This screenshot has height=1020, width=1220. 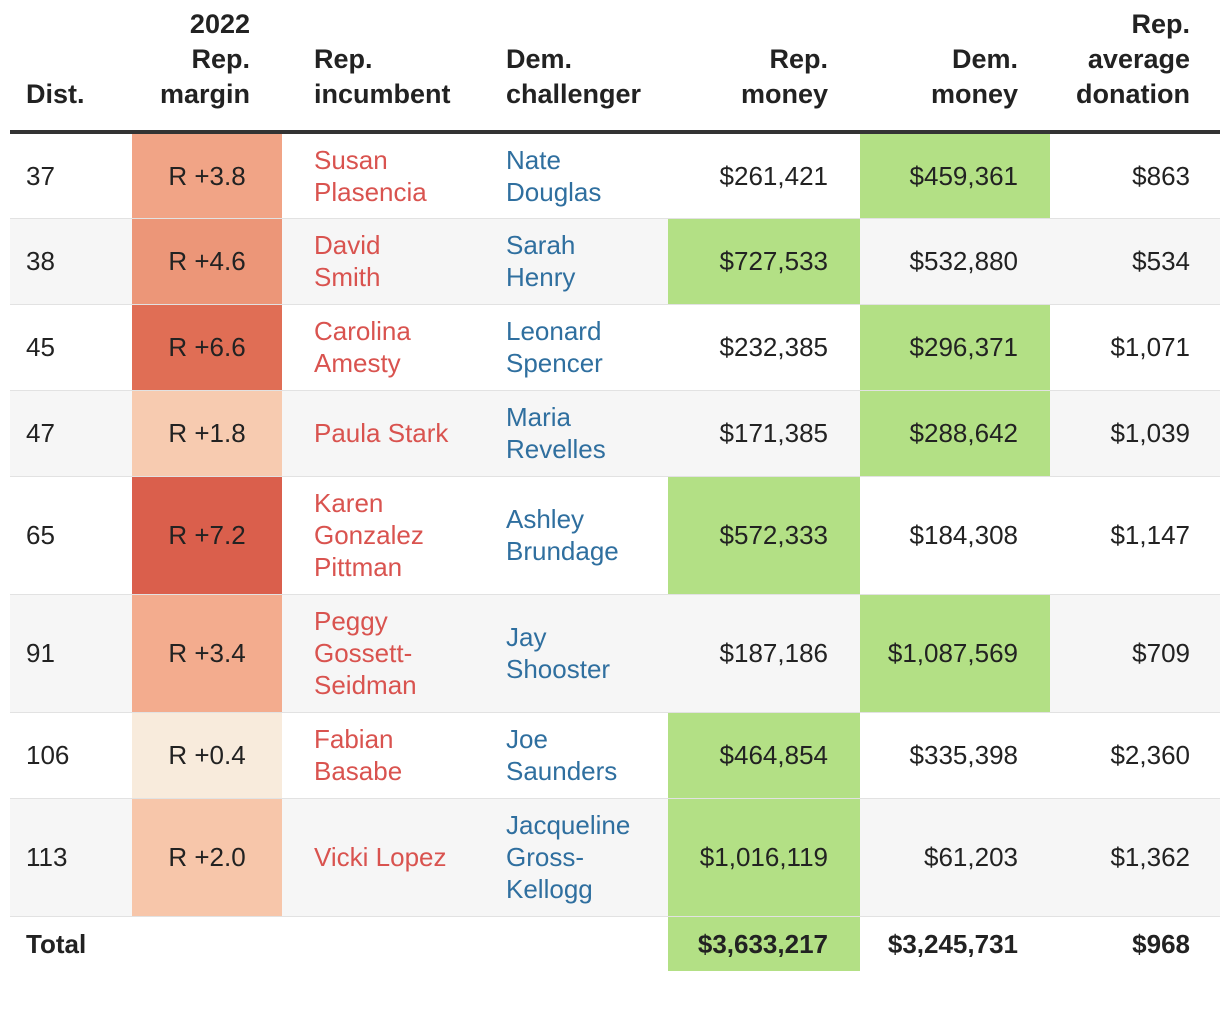 What do you see at coordinates (378, 347) in the screenshot?
I see `rep-incumbent-cell: Carolina Amesty` at bounding box center [378, 347].